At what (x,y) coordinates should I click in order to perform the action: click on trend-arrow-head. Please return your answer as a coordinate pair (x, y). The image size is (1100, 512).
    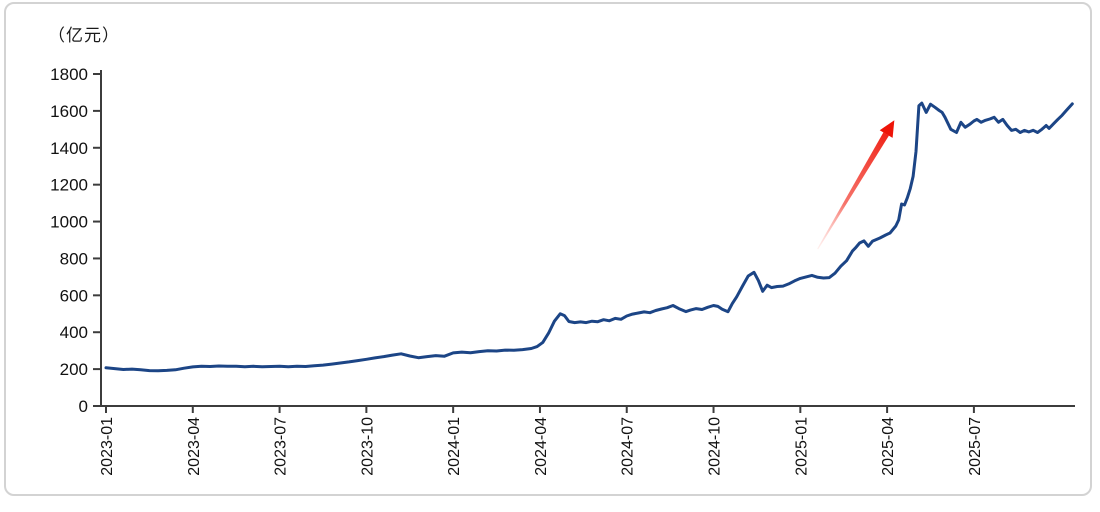
    Looking at the image, I should click on (887, 129).